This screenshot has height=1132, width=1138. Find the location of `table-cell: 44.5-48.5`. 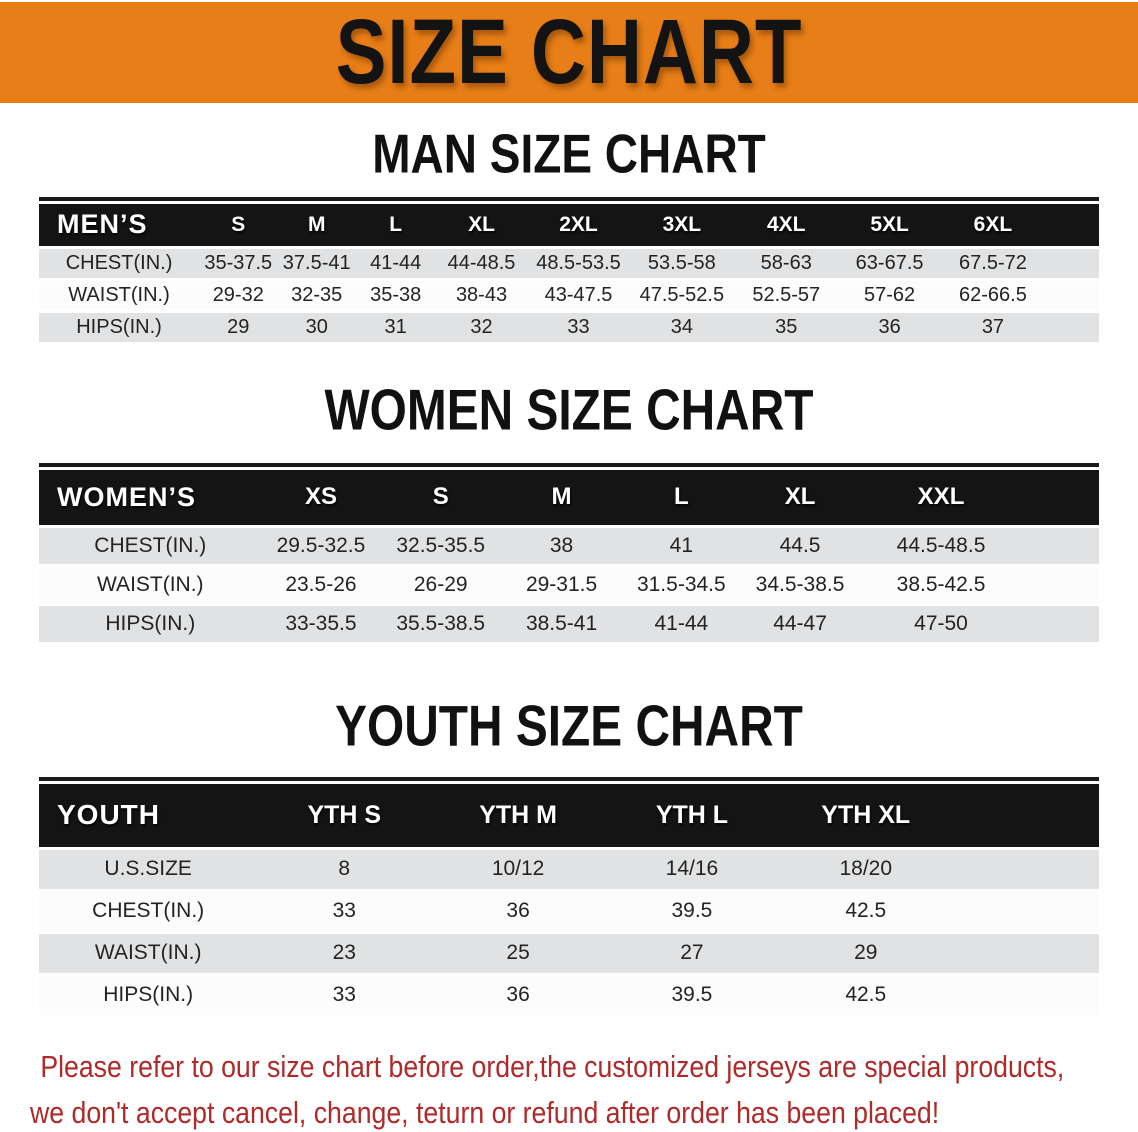

table-cell: 44.5-48.5 is located at coordinates (941, 546).